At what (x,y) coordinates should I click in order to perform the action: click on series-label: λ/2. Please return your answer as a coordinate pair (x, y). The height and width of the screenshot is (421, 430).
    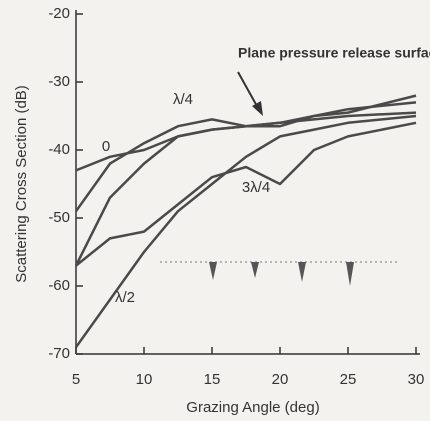
    Looking at the image, I should click on (125, 297).